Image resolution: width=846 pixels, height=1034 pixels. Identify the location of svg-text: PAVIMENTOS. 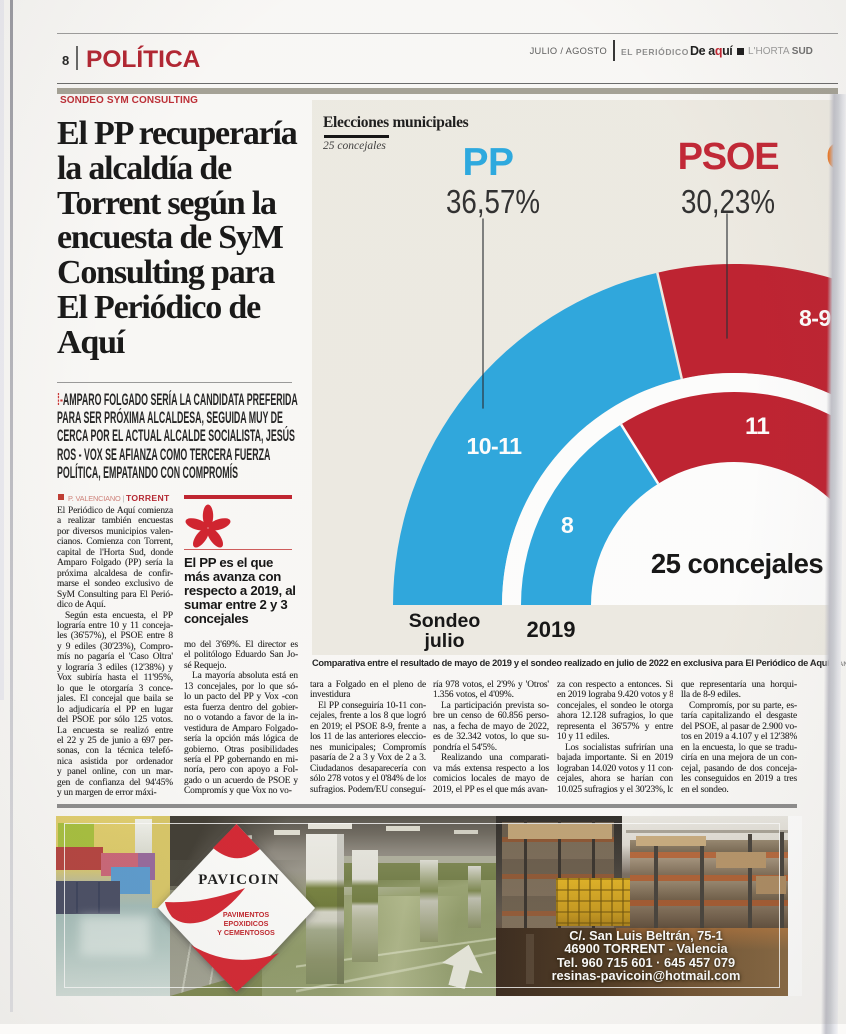
(246, 914).